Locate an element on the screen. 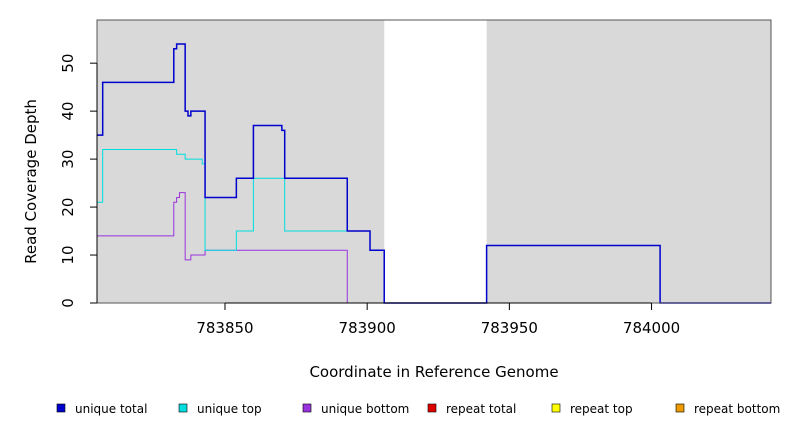 Image resolution: width=792 pixels, height=432 pixels. y-tick-label: 50 is located at coordinates (68, 63).